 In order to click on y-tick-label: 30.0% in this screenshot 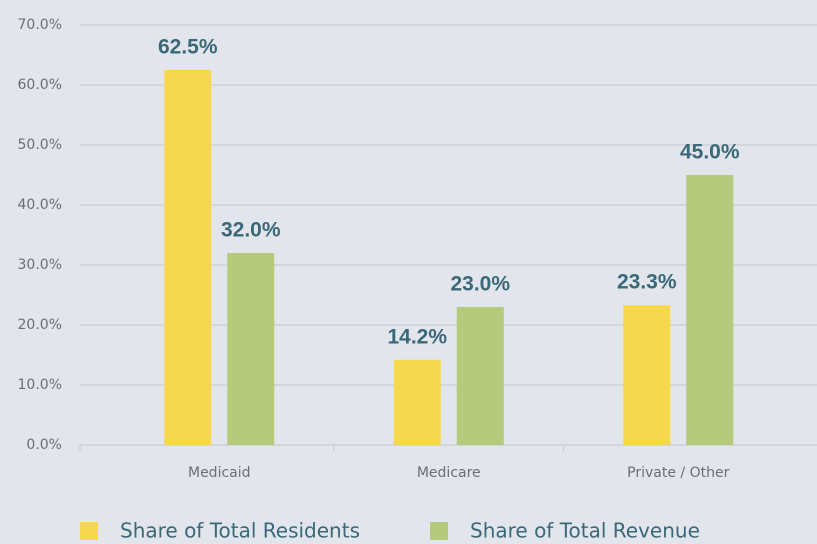, I will do `click(40, 265)`.